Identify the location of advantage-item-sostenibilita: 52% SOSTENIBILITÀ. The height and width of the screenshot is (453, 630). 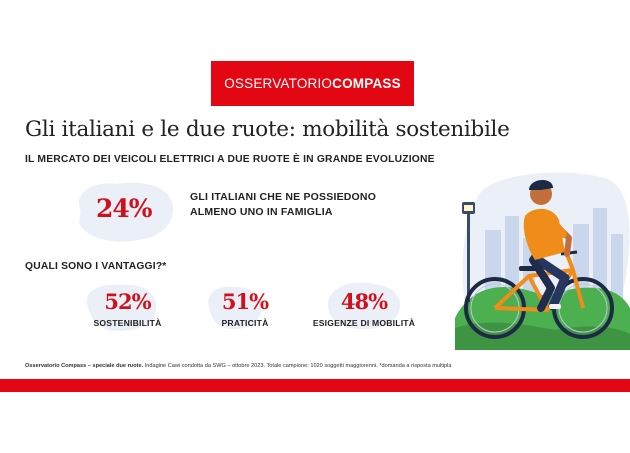
(127, 309).